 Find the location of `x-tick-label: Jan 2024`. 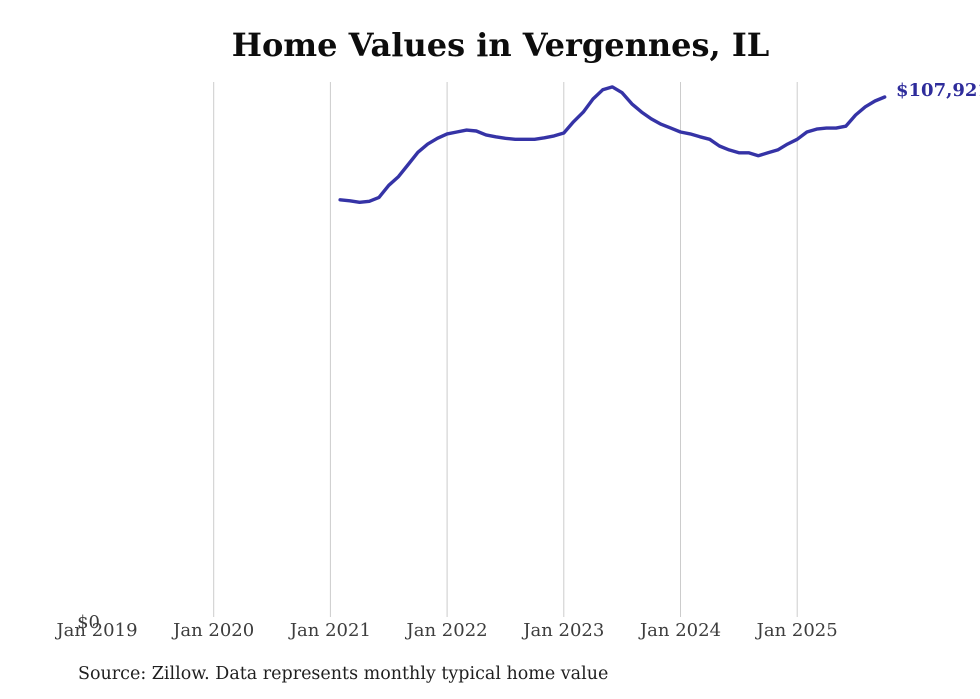

x-tick-label: Jan 2024 is located at coordinates (680, 630).